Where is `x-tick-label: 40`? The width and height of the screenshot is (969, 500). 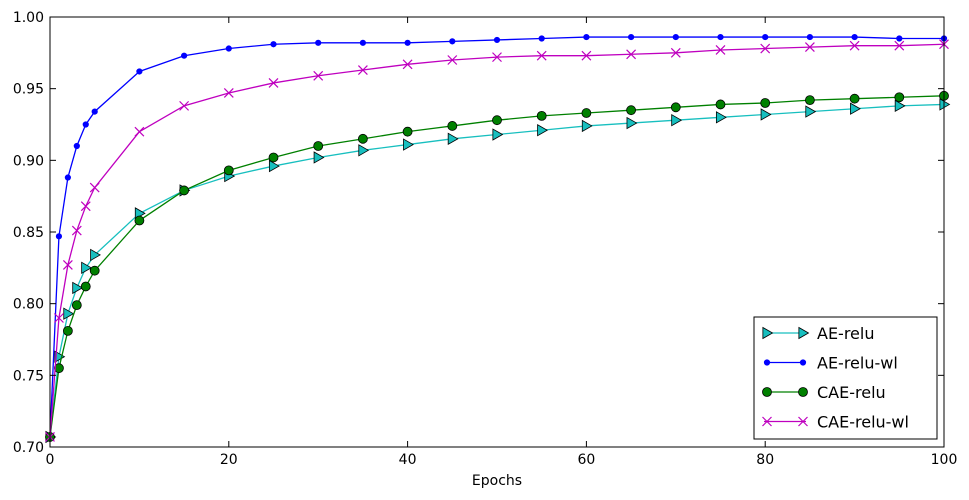
x-tick-label: 40 is located at coordinates (408, 460).